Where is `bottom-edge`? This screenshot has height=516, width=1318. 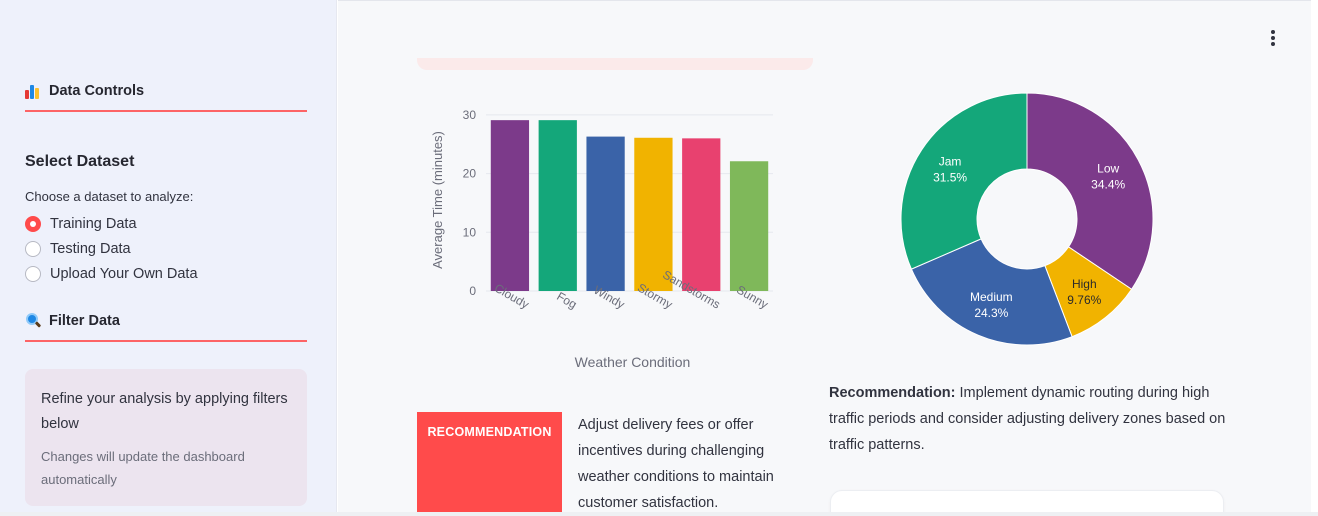 bottom-edge is located at coordinates (659, 514).